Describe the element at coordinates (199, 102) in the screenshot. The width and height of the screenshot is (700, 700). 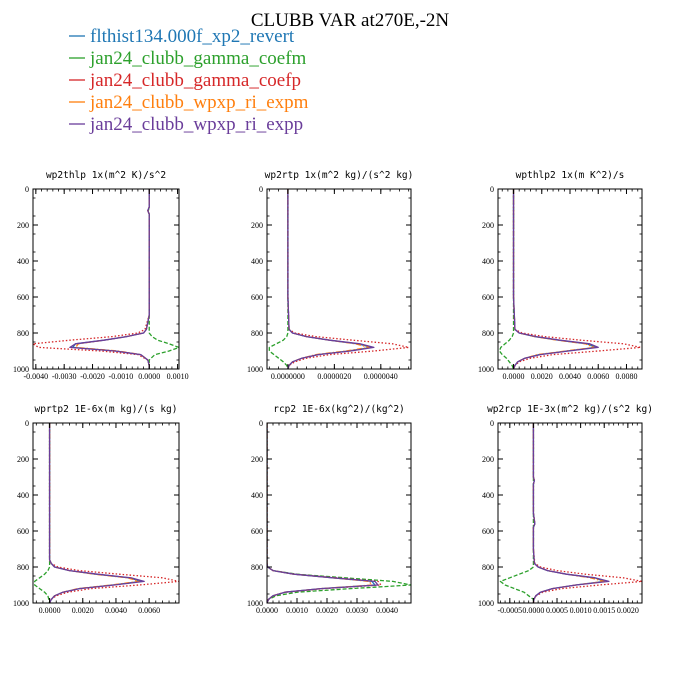
I see `legend-label: jan24_clubb_wpxp_ri_expm` at that location.